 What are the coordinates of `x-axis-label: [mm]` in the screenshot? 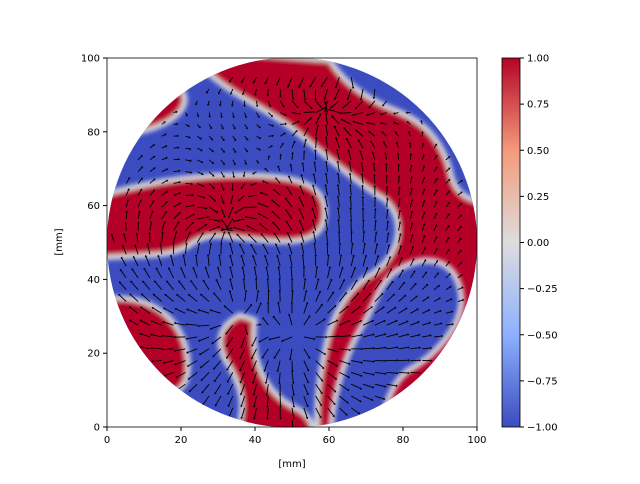 It's located at (291, 464).